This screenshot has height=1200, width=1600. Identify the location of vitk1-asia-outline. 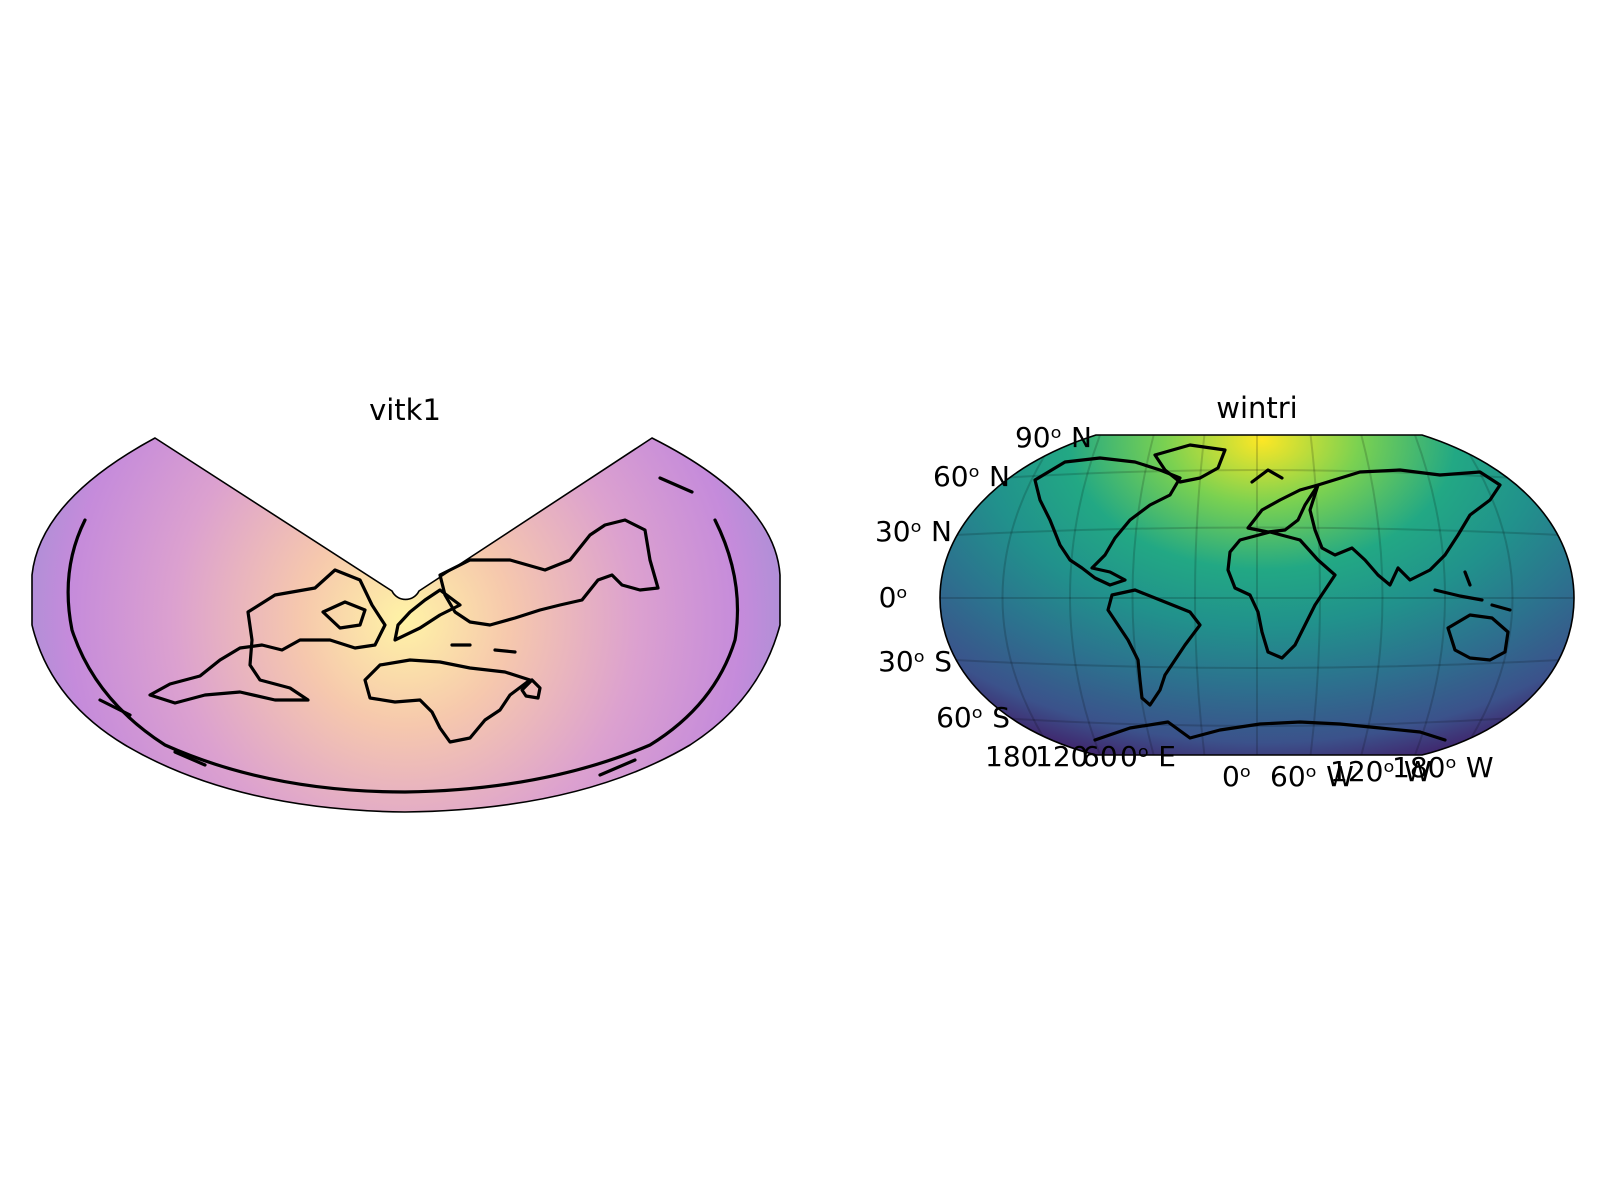
(549, 572).